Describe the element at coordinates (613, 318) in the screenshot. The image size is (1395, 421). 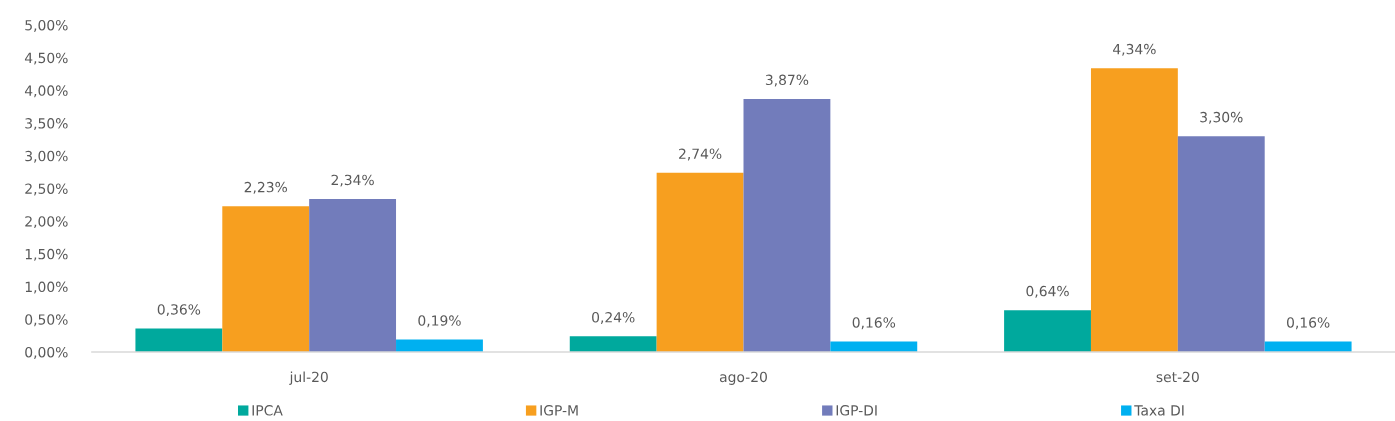
I see `data-label: 0,24%` at that location.